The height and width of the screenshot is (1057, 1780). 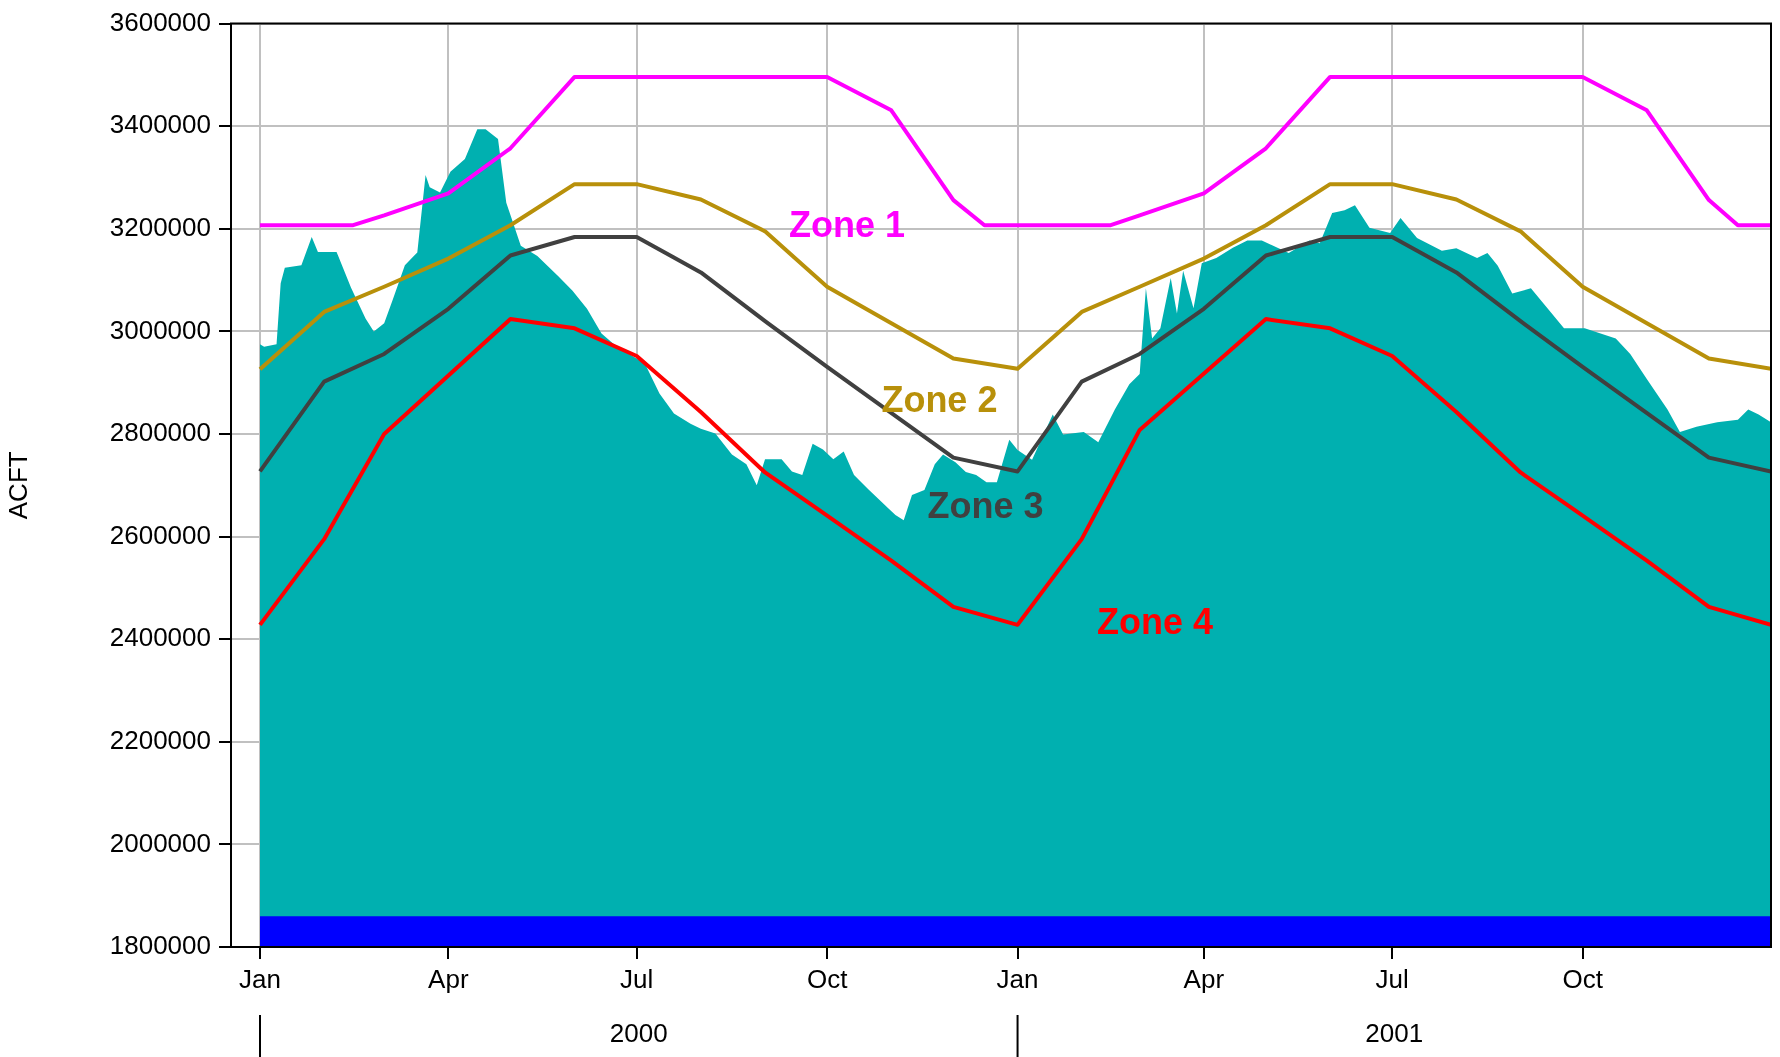 I want to click on series-label: Zone 2, so click(x=939, y=400).